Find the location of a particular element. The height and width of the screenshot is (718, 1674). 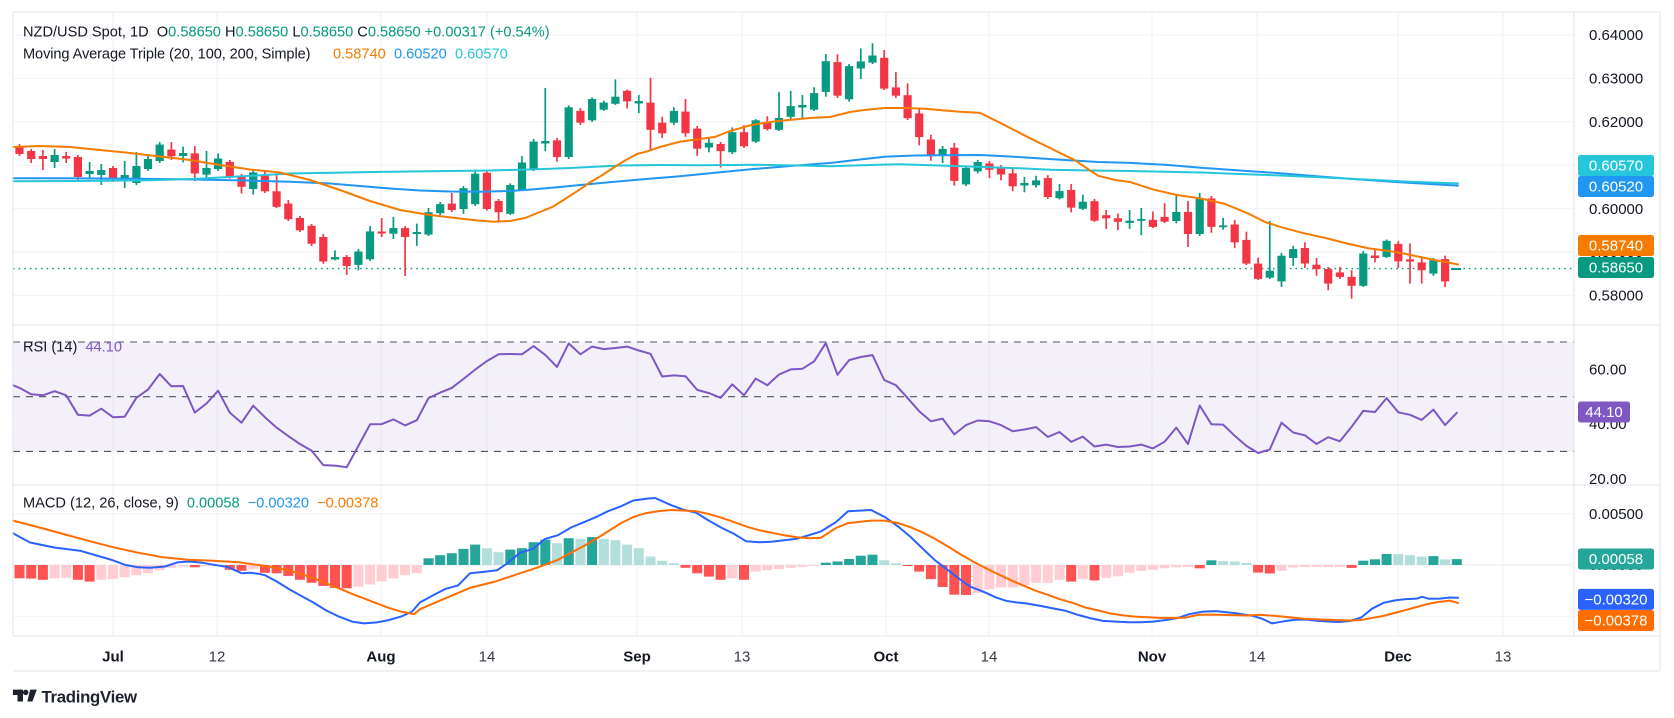

svg-text: 0.00058 is located at coordinates (1616, 559).